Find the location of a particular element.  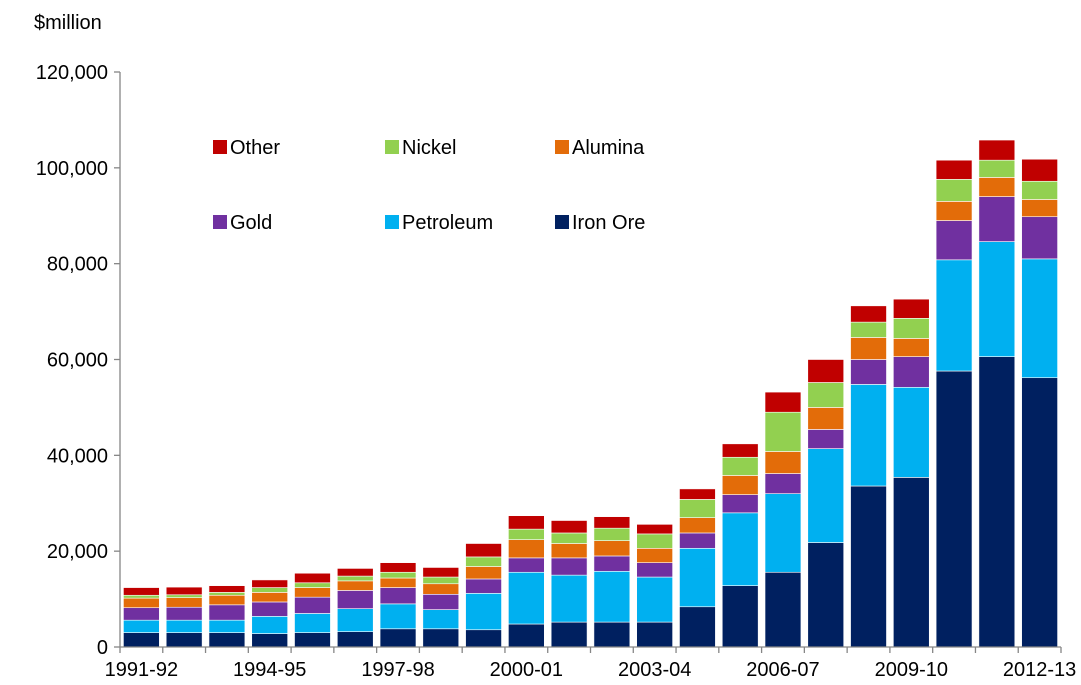

y-tick-label: 40,000 is located at coordinates (77, 456).